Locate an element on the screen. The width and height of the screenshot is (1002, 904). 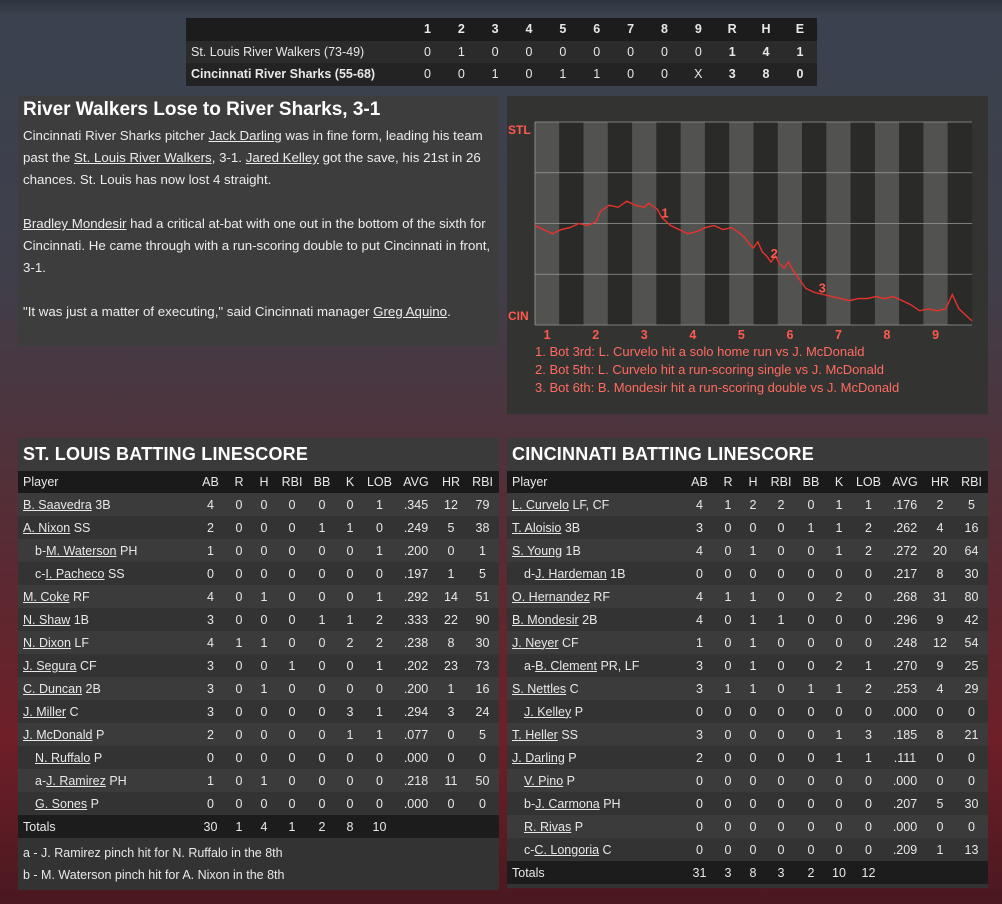
player-link: B. Mondesir is located at coordinates (545, 619).